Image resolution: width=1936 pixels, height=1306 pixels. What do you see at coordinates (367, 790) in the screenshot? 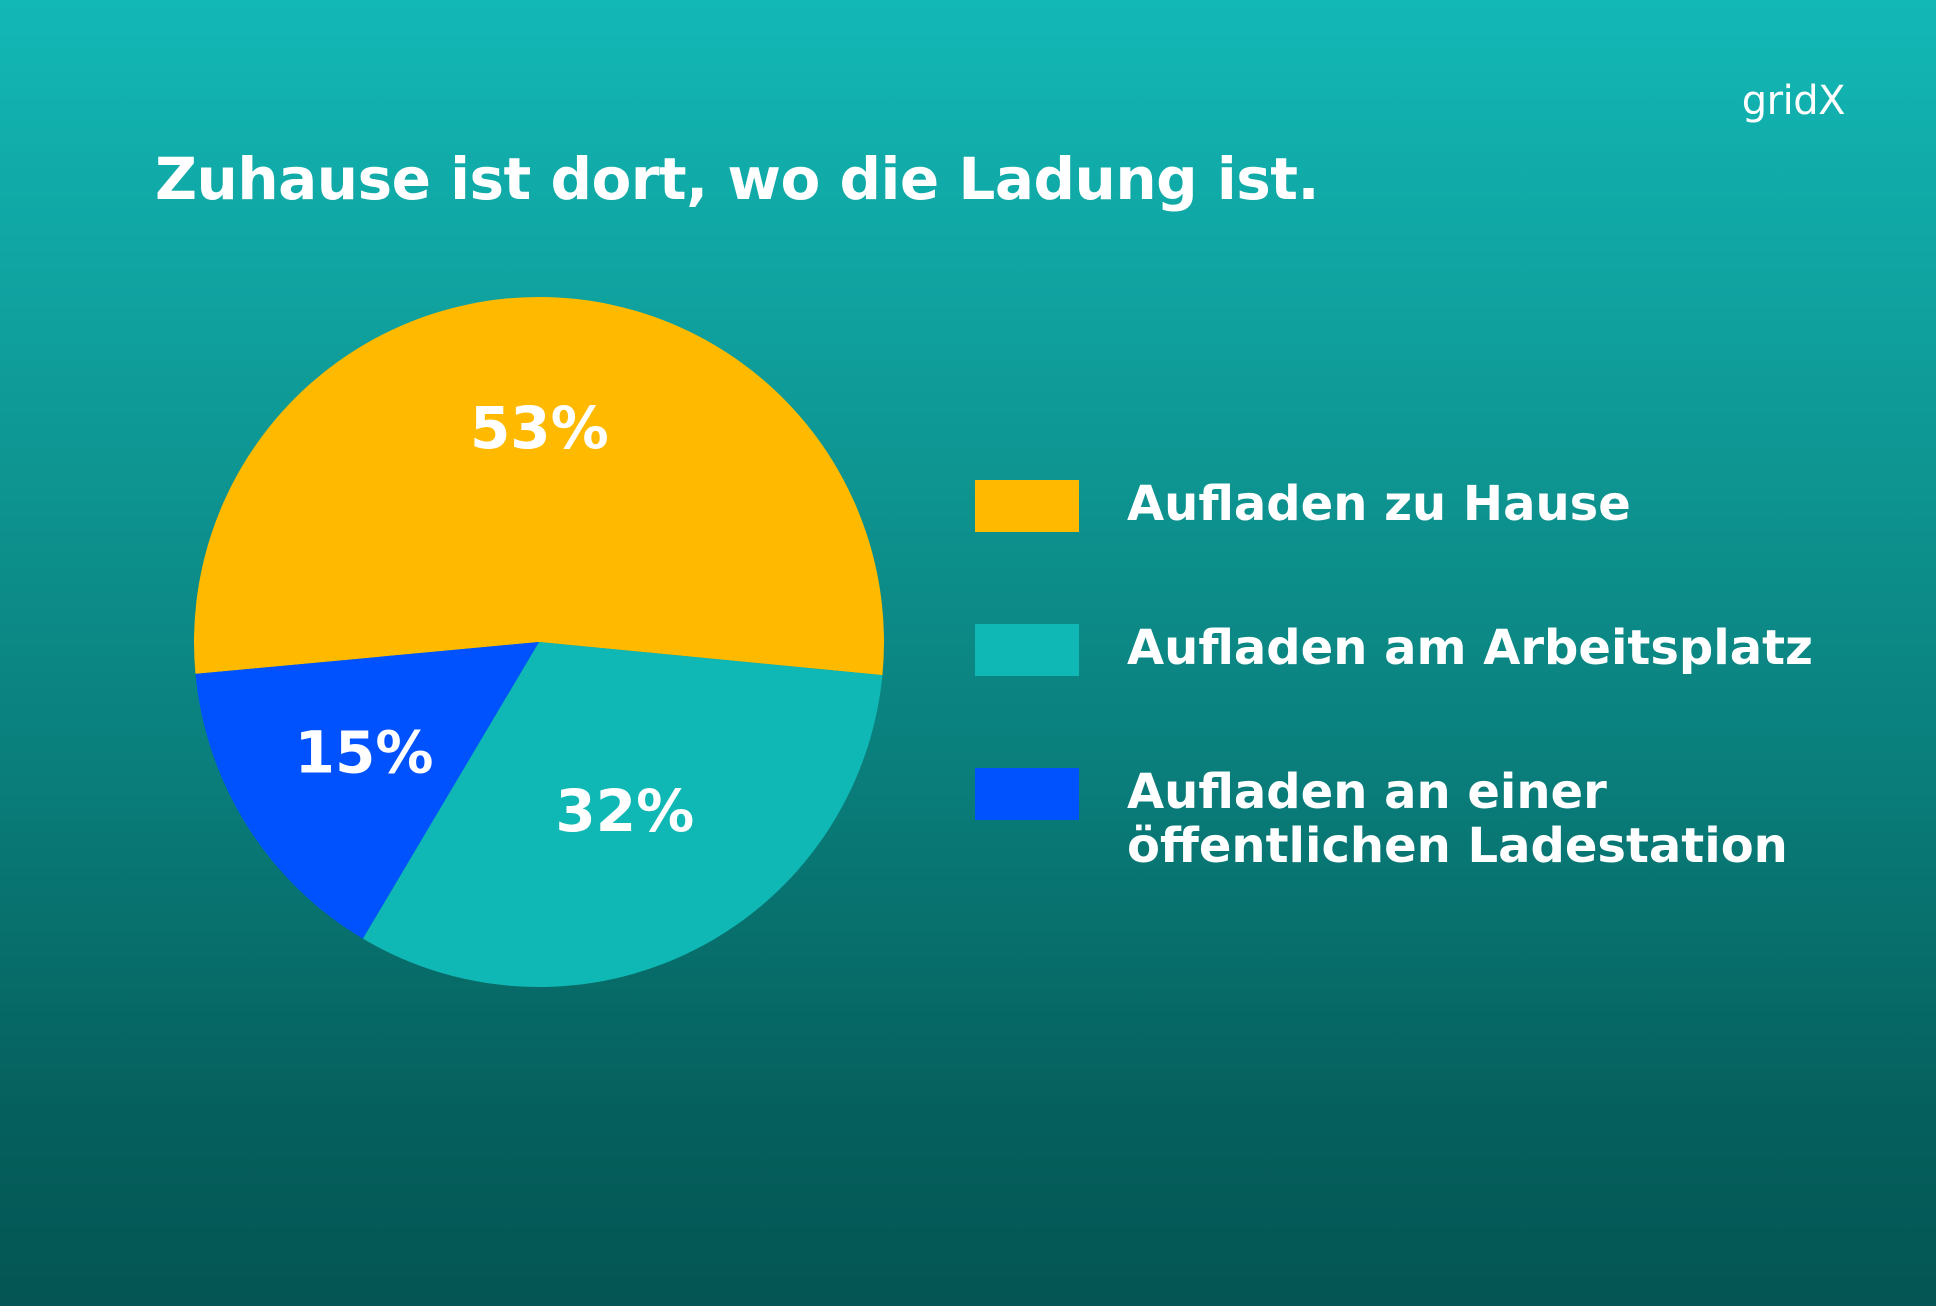
I see `pie-slice-public` at bounding box center [367, 790].